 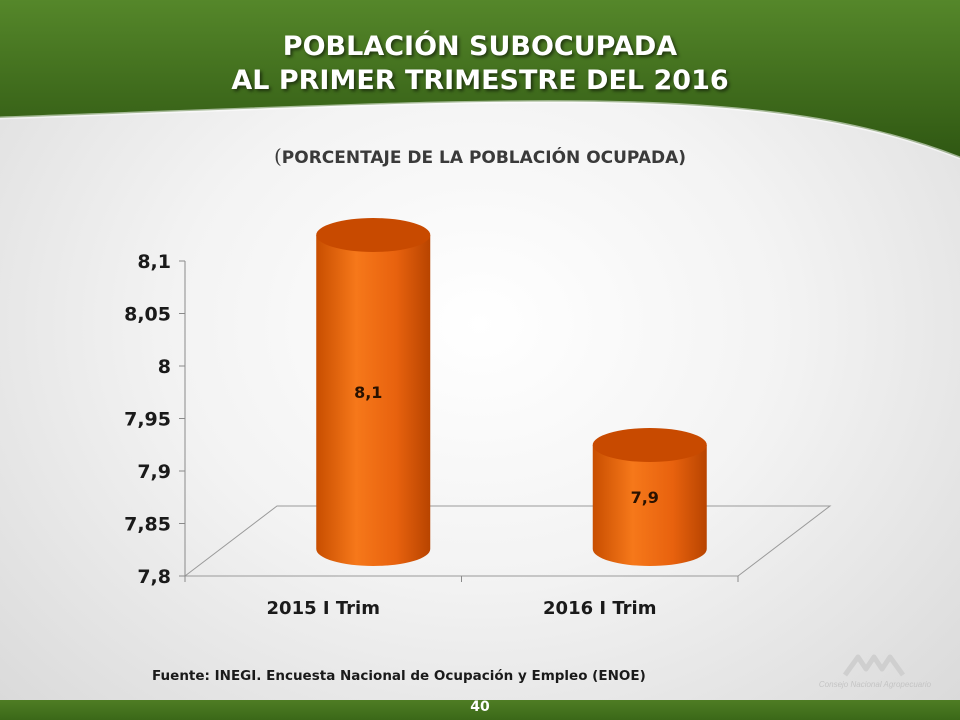 I want to click on title-line-1: POBLACIÓN SUBOCUPADA, so click(x=480, y=46).